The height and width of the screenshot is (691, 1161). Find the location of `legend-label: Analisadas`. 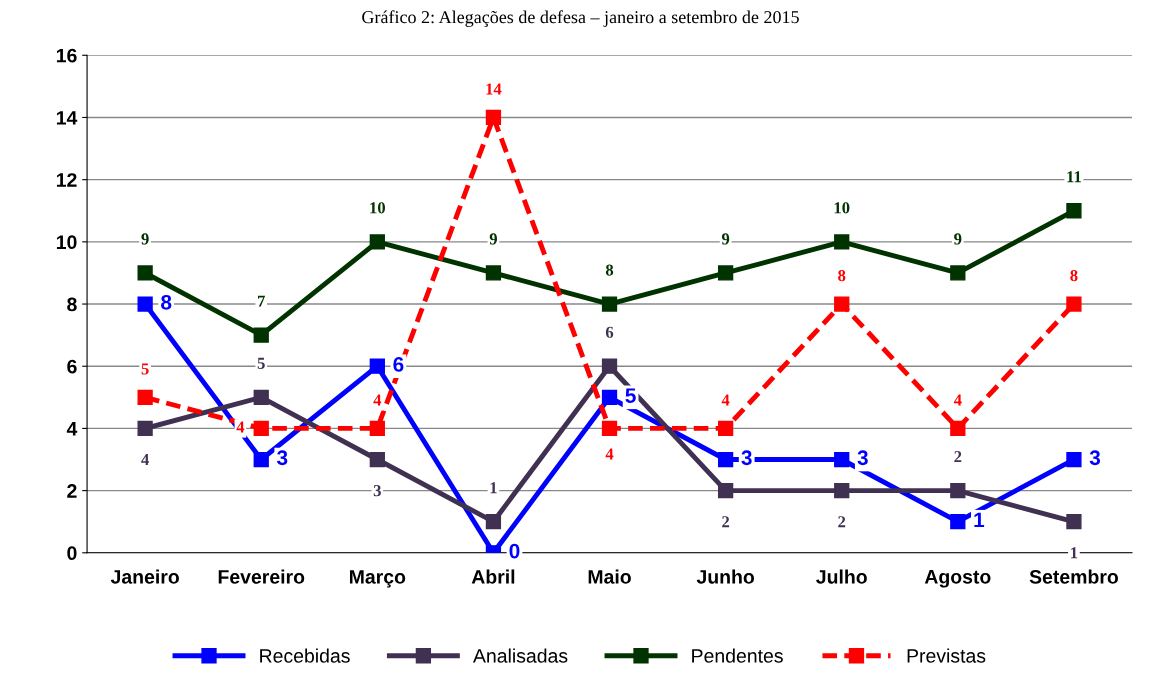

legend-label: Analisadas is located at coordinates (520, 655).